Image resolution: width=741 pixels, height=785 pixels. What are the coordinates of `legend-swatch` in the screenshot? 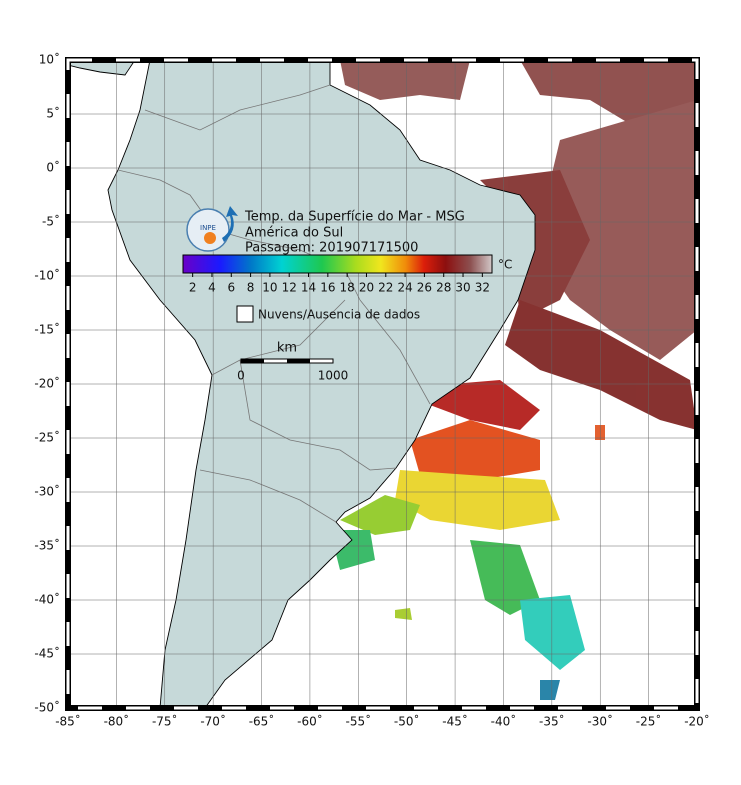 It's located at (245, 314).